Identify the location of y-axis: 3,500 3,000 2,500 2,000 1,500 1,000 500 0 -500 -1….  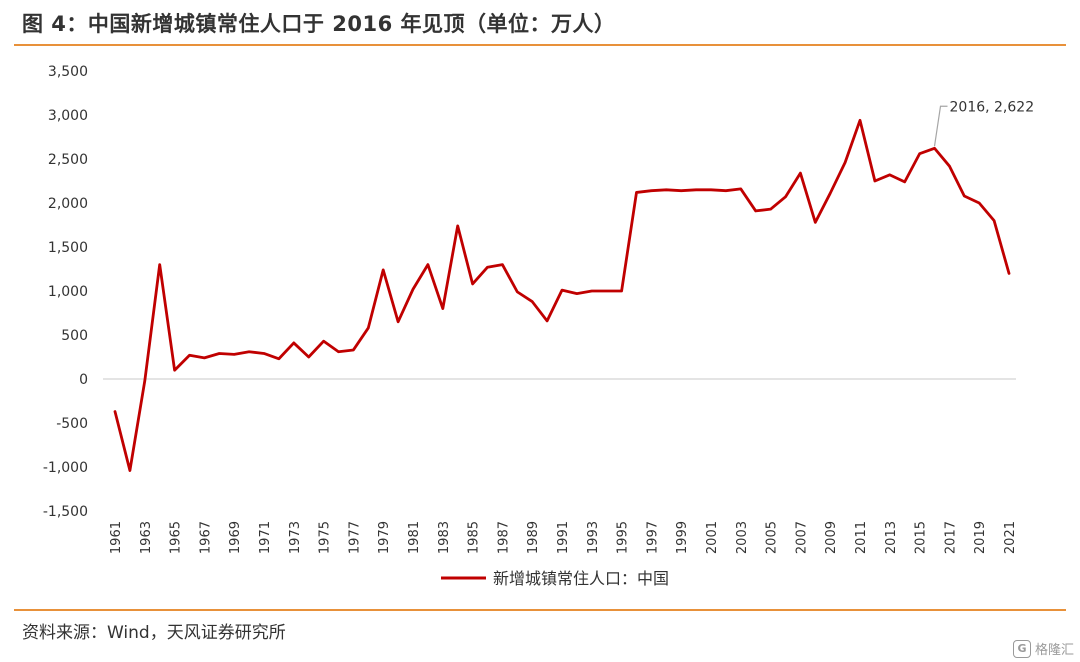
(65, 292).